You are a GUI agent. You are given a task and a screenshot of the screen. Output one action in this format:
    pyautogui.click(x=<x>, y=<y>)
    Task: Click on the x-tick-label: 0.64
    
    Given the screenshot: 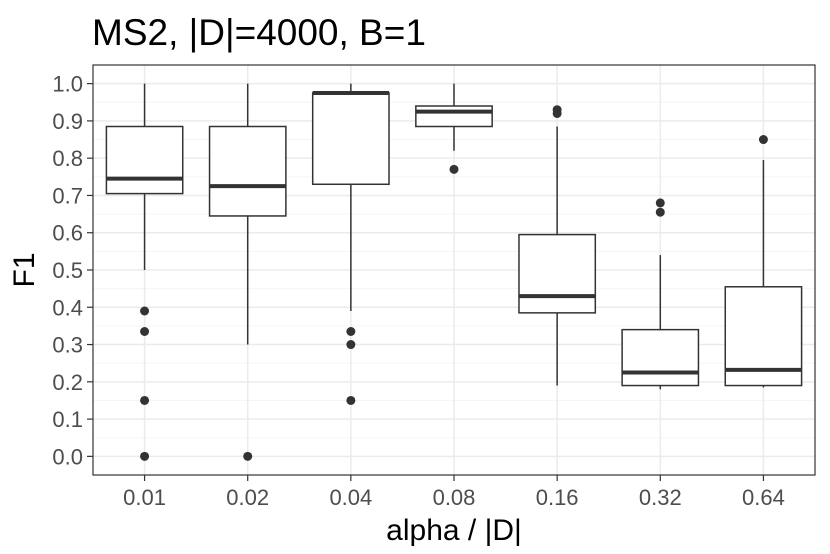 What is the action you would take?
    pyautogui.click(x=763, y=497)
    